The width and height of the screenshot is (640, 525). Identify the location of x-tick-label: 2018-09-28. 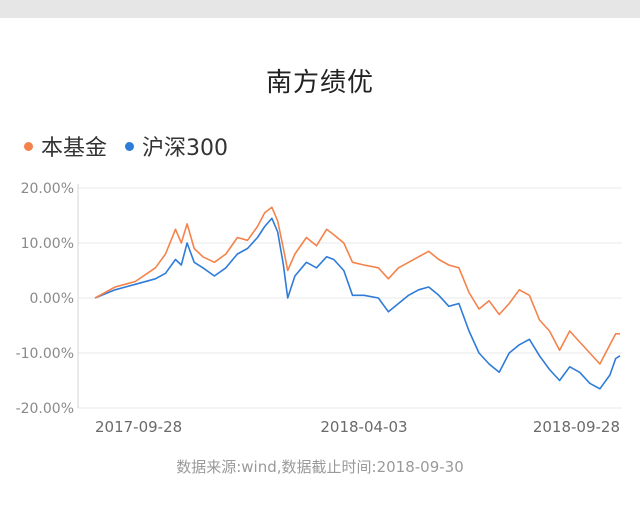
(576, 427).